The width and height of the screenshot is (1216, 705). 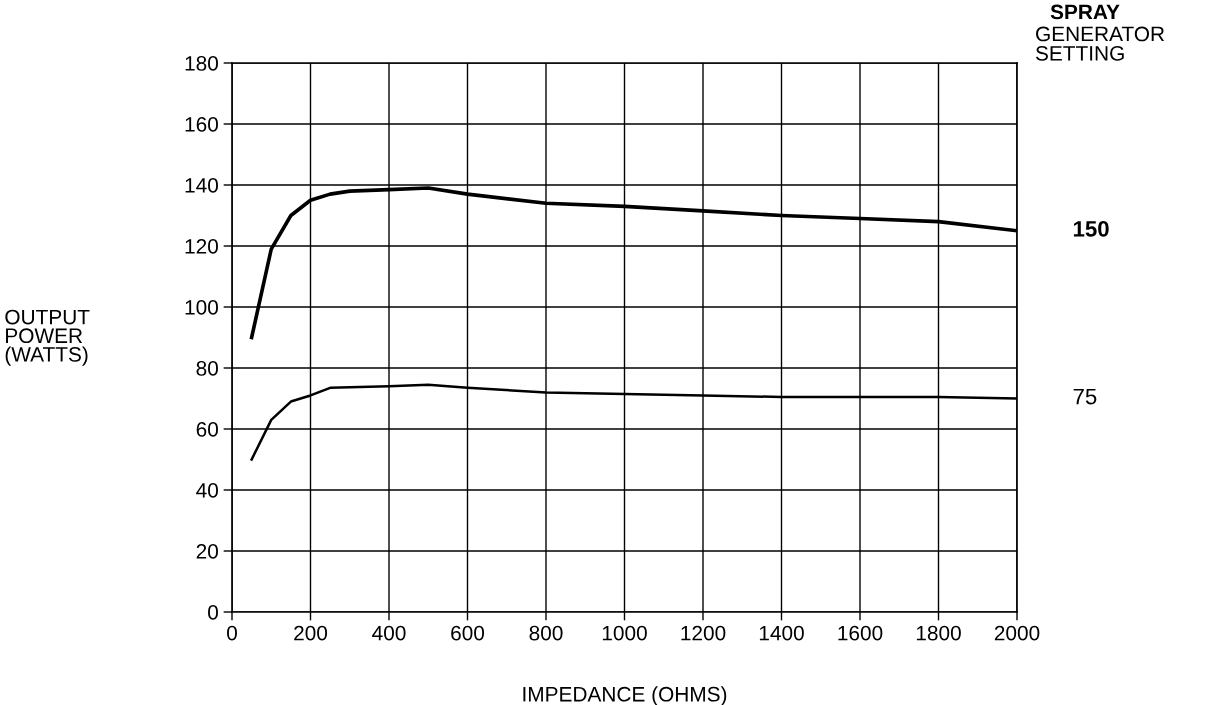 What do you see at coordinates (201, 185) in the screenshot?
I see `y-tick-label: 140` at bounding box center [201, 185].